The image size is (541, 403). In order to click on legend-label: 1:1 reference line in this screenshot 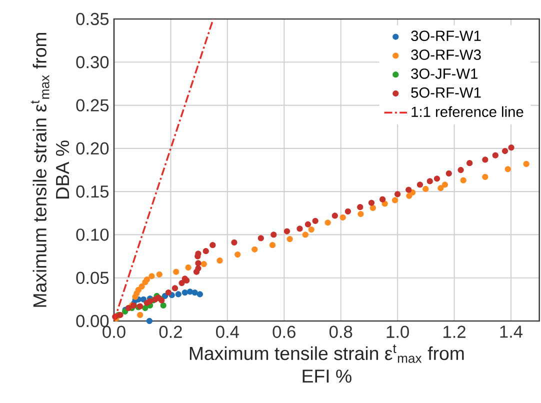, I will do `click(468, 112)`.